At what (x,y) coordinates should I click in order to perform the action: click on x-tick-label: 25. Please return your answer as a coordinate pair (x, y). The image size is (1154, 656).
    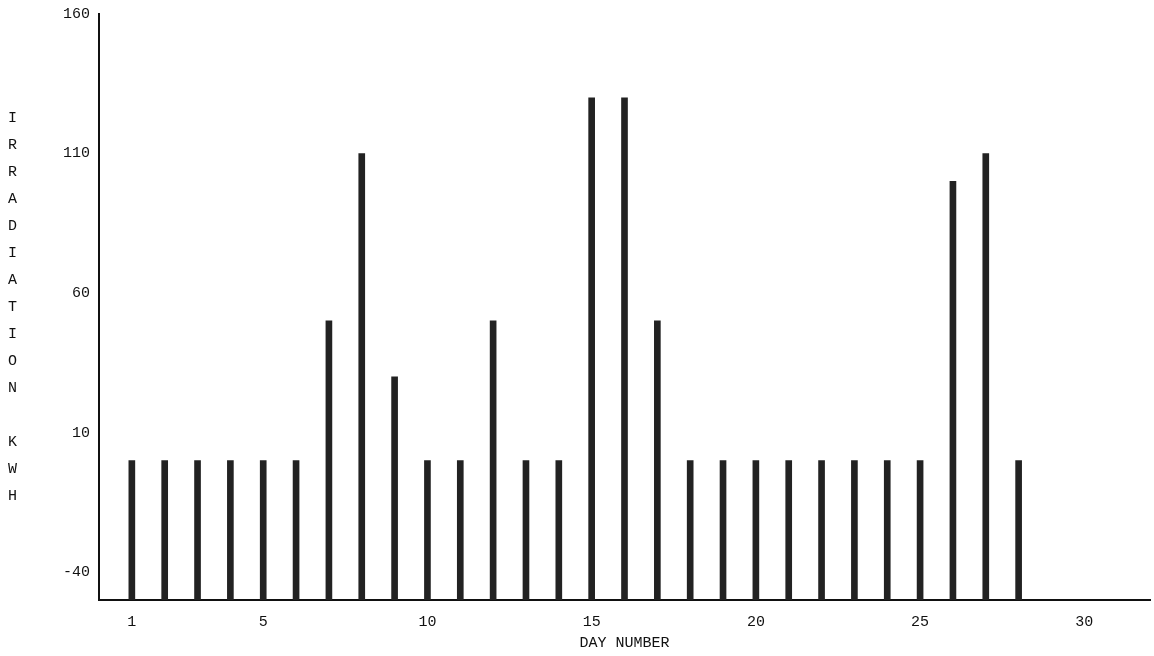
    Looking at the image, I should click on (920, 622).